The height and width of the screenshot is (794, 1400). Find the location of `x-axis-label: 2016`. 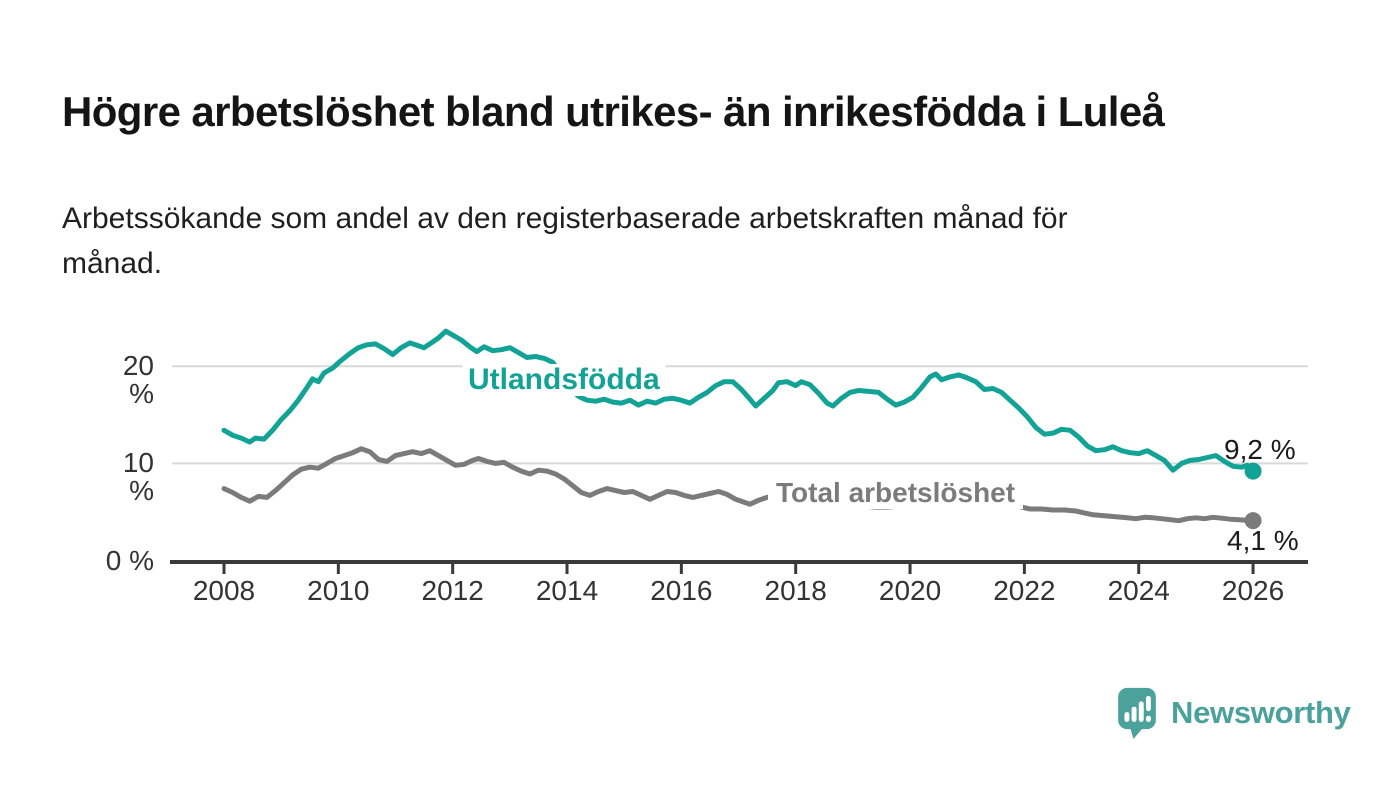

x-axis-label: 2016 is located at coordinates (681, 590).